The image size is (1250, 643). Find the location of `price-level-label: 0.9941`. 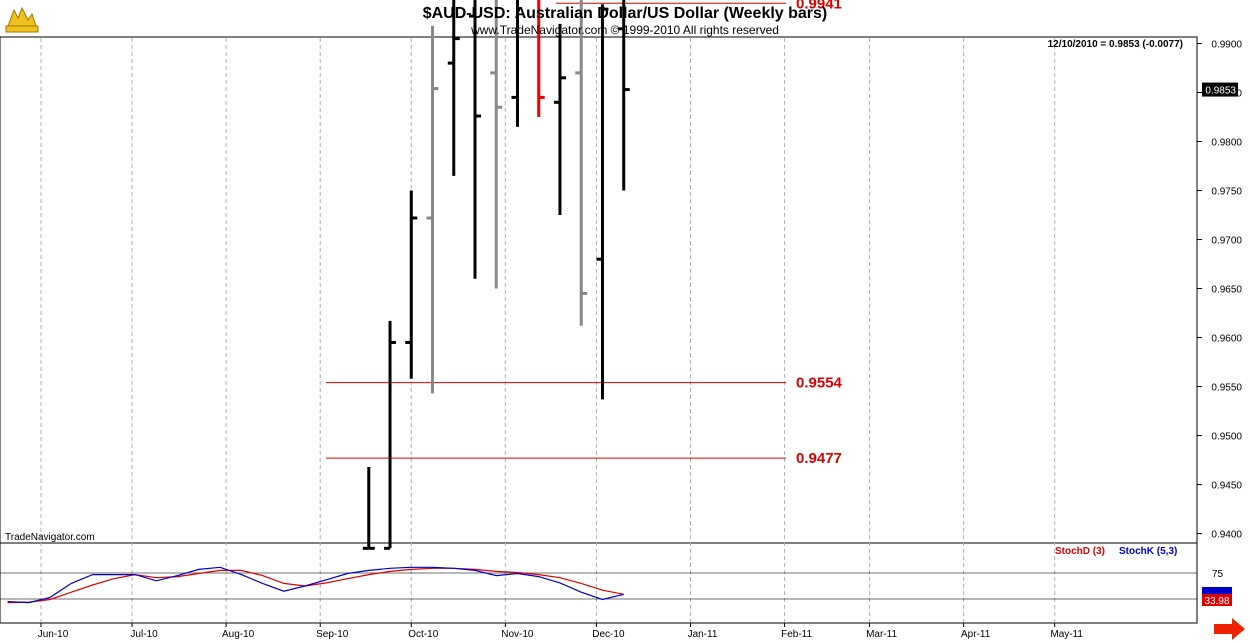

price-level-label: 0.9941 is located at coordinates (819, 6).